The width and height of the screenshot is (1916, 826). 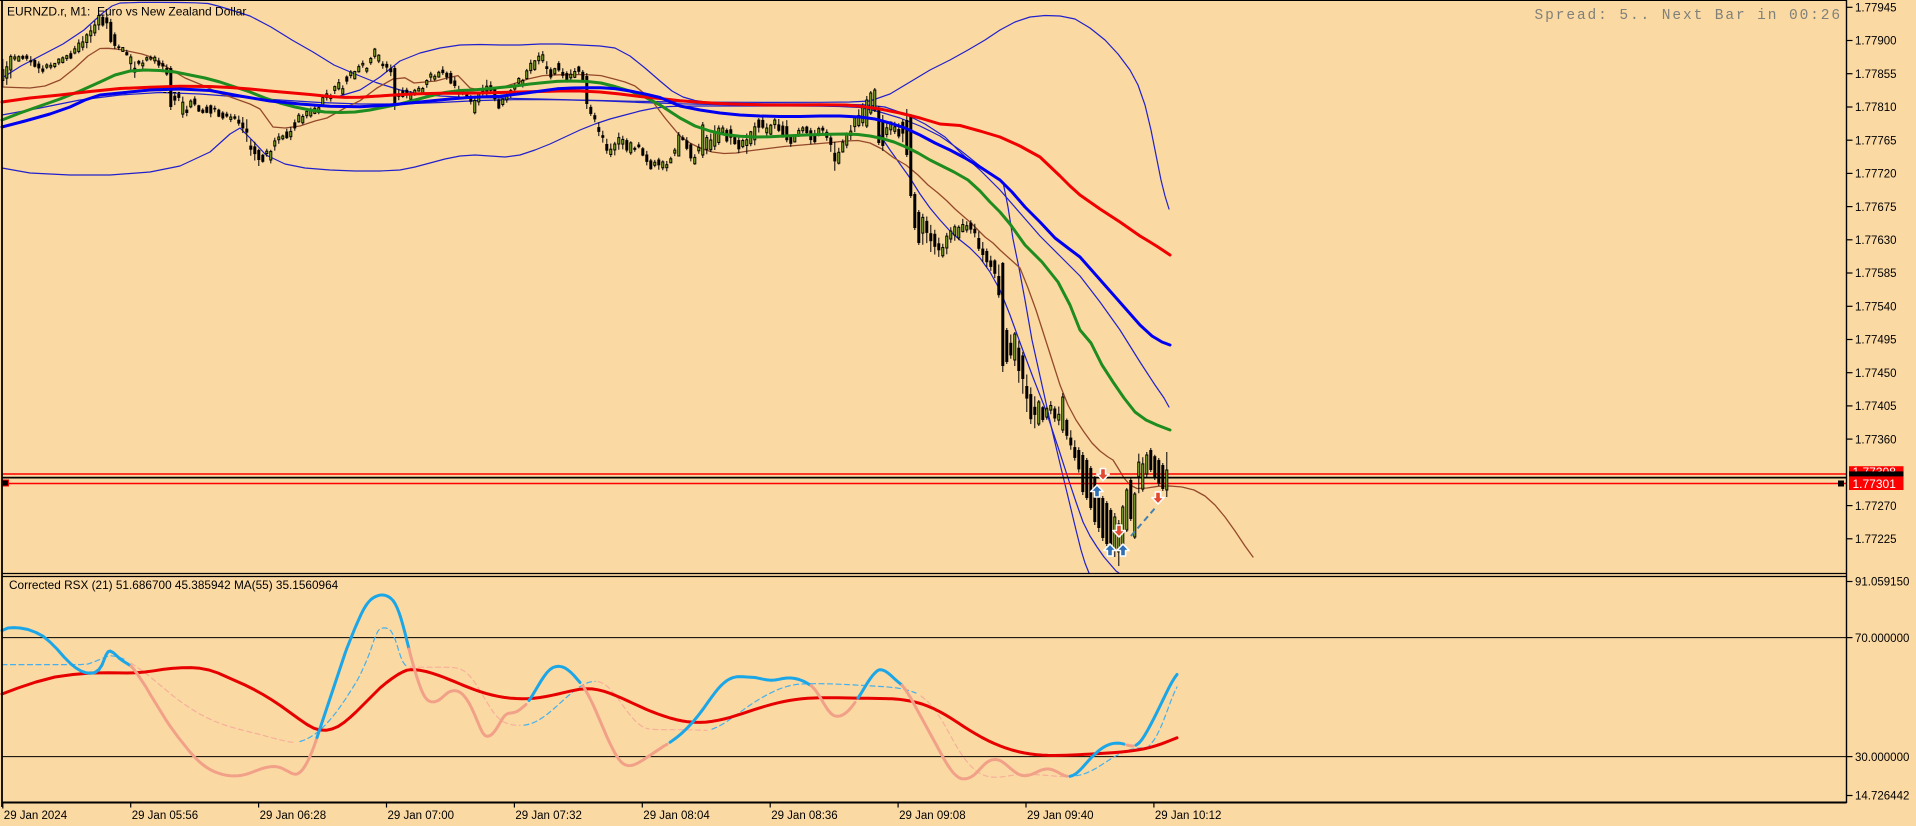 I want to click on svg-text: 1.77360, so click(x=1876, y=440).